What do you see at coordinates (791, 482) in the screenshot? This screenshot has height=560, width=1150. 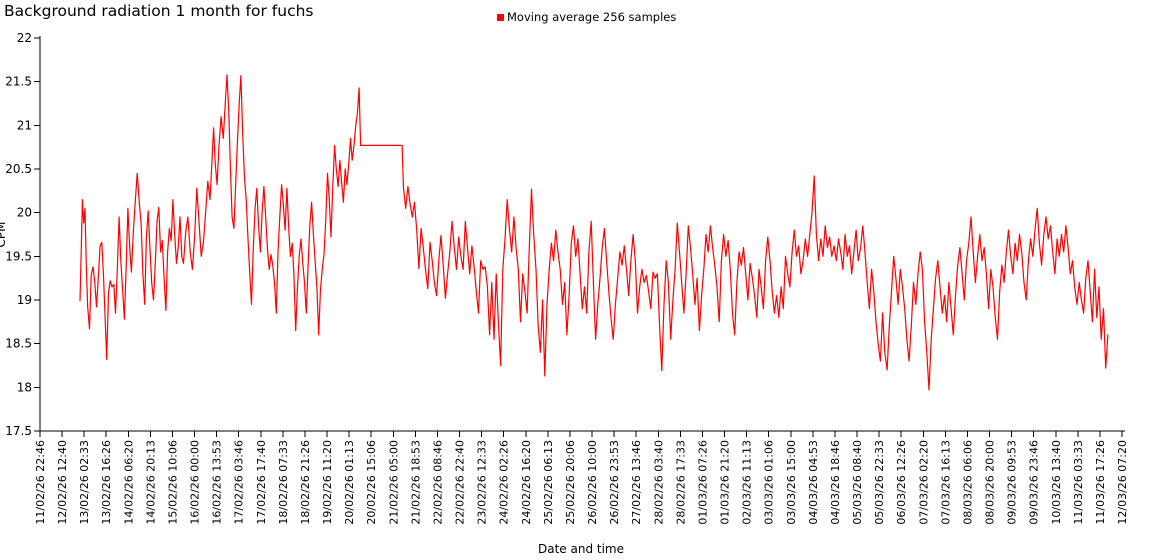 I see `x-tick-label: 03/03/26 15:00` at bounding box center [791, 482].